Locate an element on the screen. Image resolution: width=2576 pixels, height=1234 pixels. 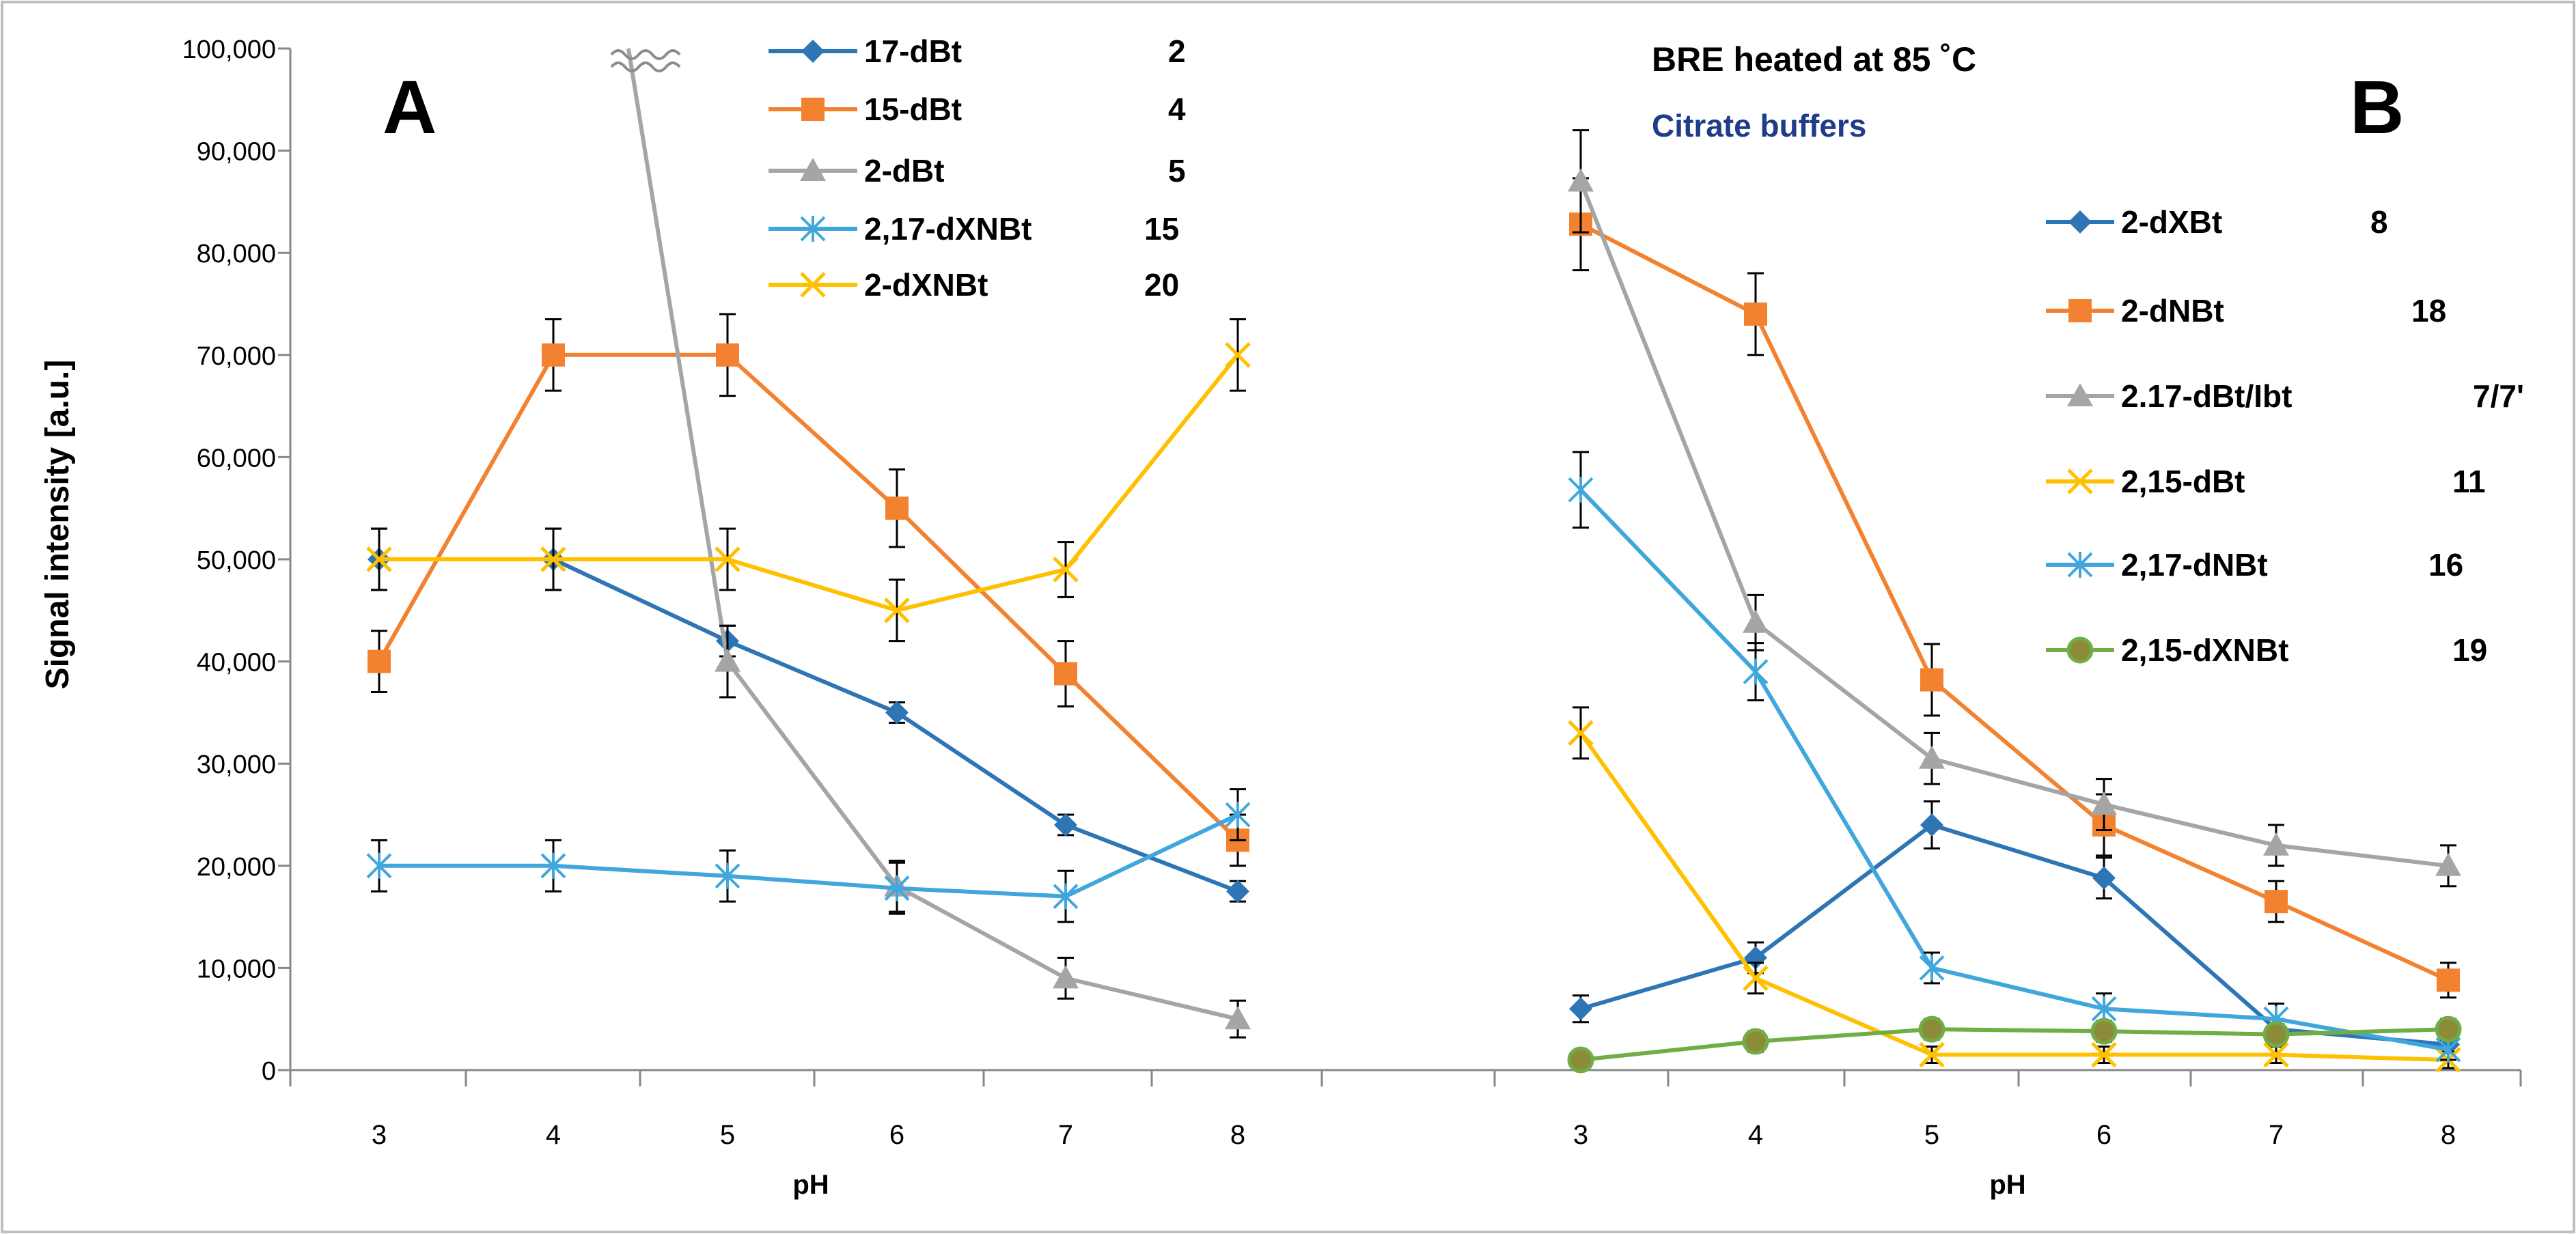
legend-number: 11 is located at coordinates (2469, 481).